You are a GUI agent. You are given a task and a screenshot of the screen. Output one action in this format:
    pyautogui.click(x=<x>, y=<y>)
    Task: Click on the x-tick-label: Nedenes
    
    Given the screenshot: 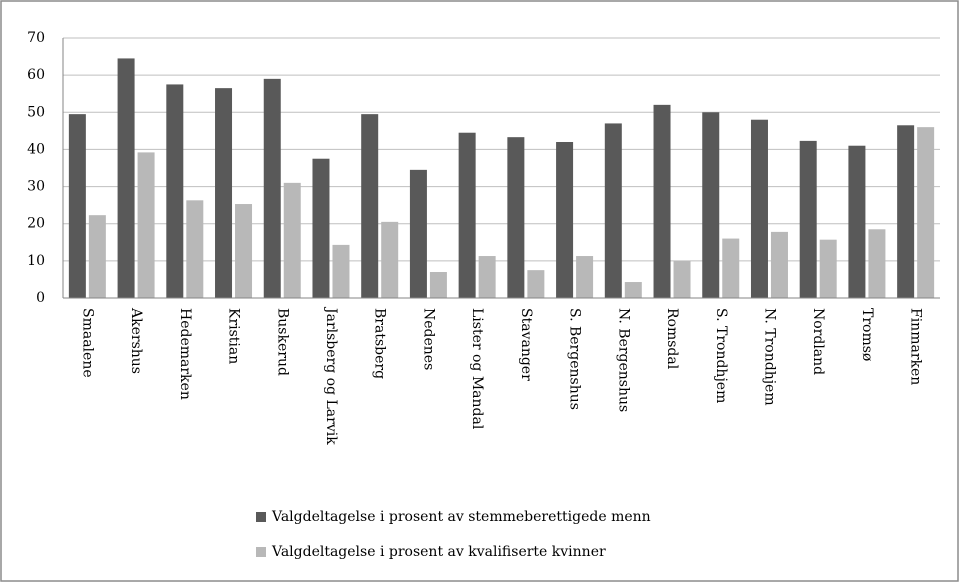 What is the action you would take?
    pyautogui.click(x=428, y=339)
    